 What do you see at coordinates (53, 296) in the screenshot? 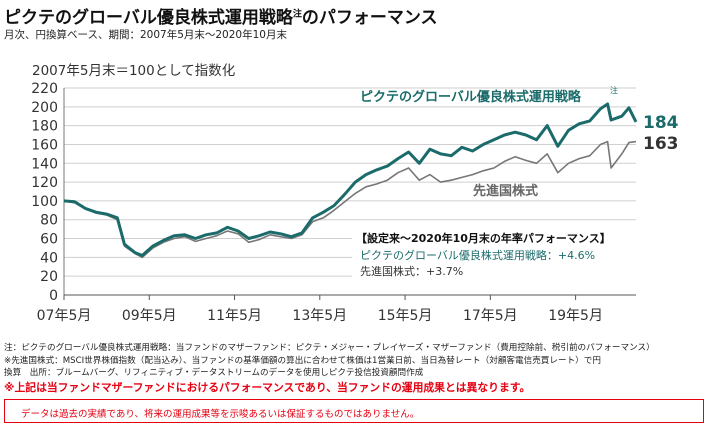
I see `y-tick-label: 0` at bounding box center [53, 296].